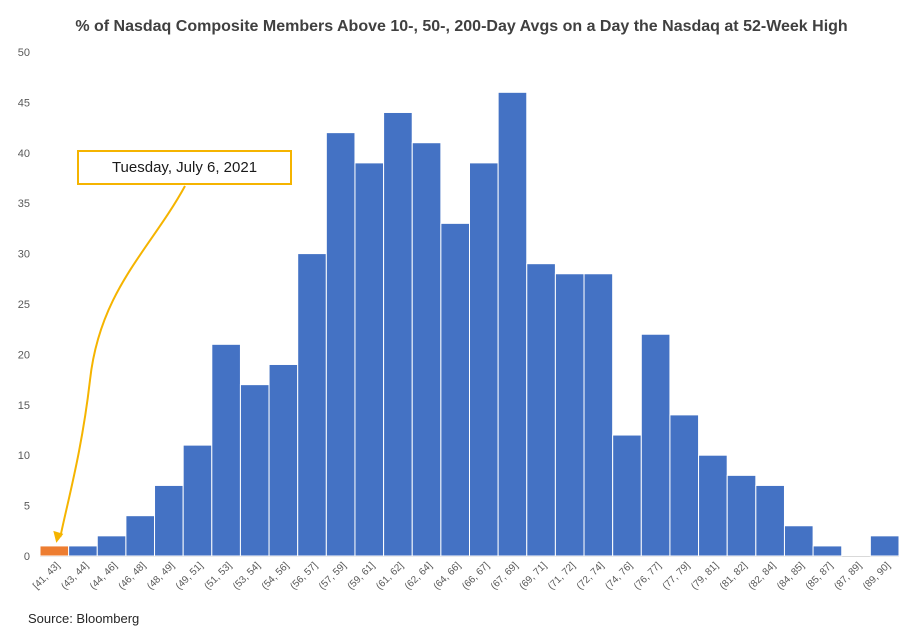 This screenshot has width=923, height=640. I want to click on x-tick-label: (66, 67], so click(476, 576).